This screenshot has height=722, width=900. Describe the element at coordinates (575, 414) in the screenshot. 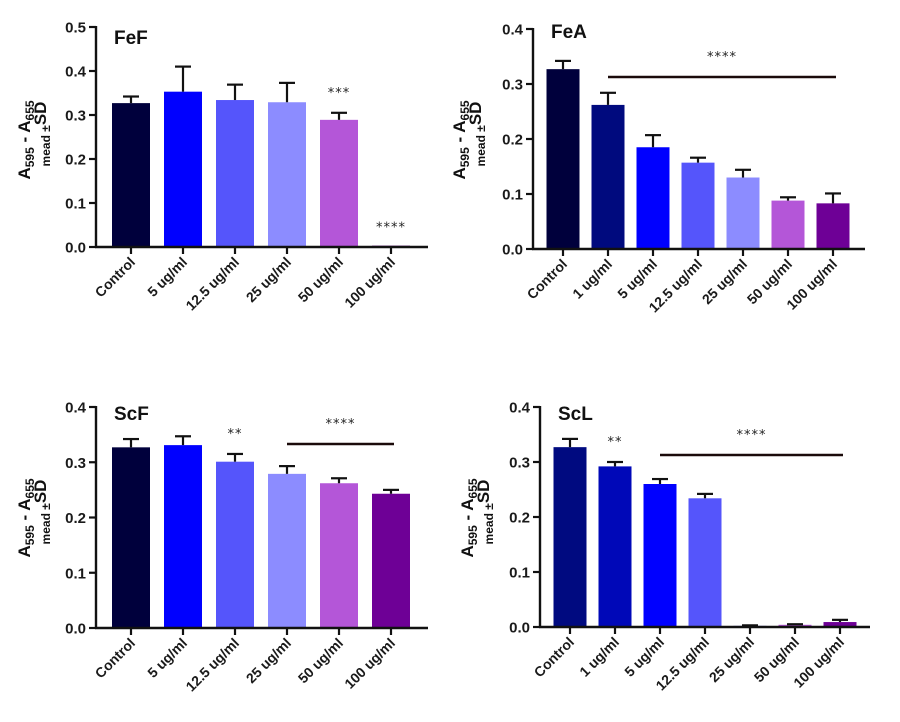

I see `panel-title: ScL` at that location.